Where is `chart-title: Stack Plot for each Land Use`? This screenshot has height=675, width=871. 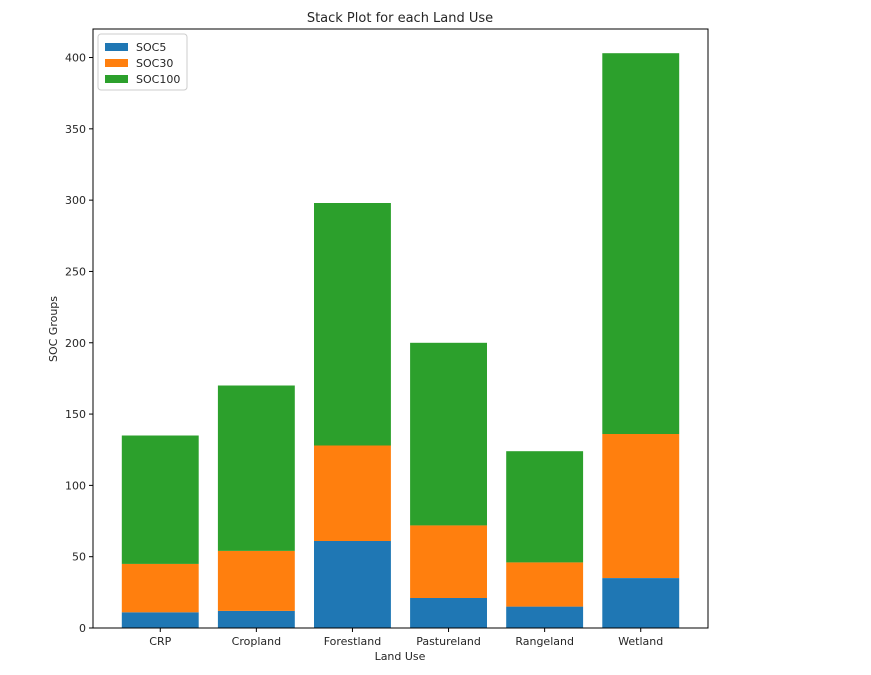
chart-title: Stack Plot for each Land Use is located at coordinates (400, 18).